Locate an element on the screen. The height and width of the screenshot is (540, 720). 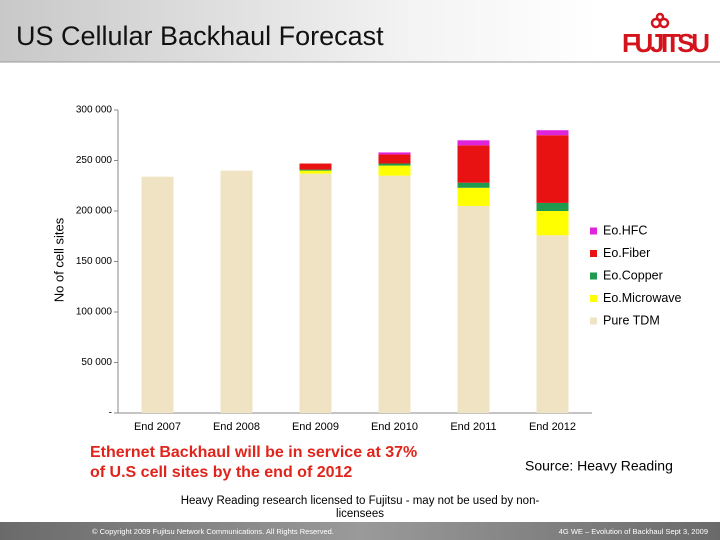
y-tick-label: 50 000 is located at coordinates (96, 362).